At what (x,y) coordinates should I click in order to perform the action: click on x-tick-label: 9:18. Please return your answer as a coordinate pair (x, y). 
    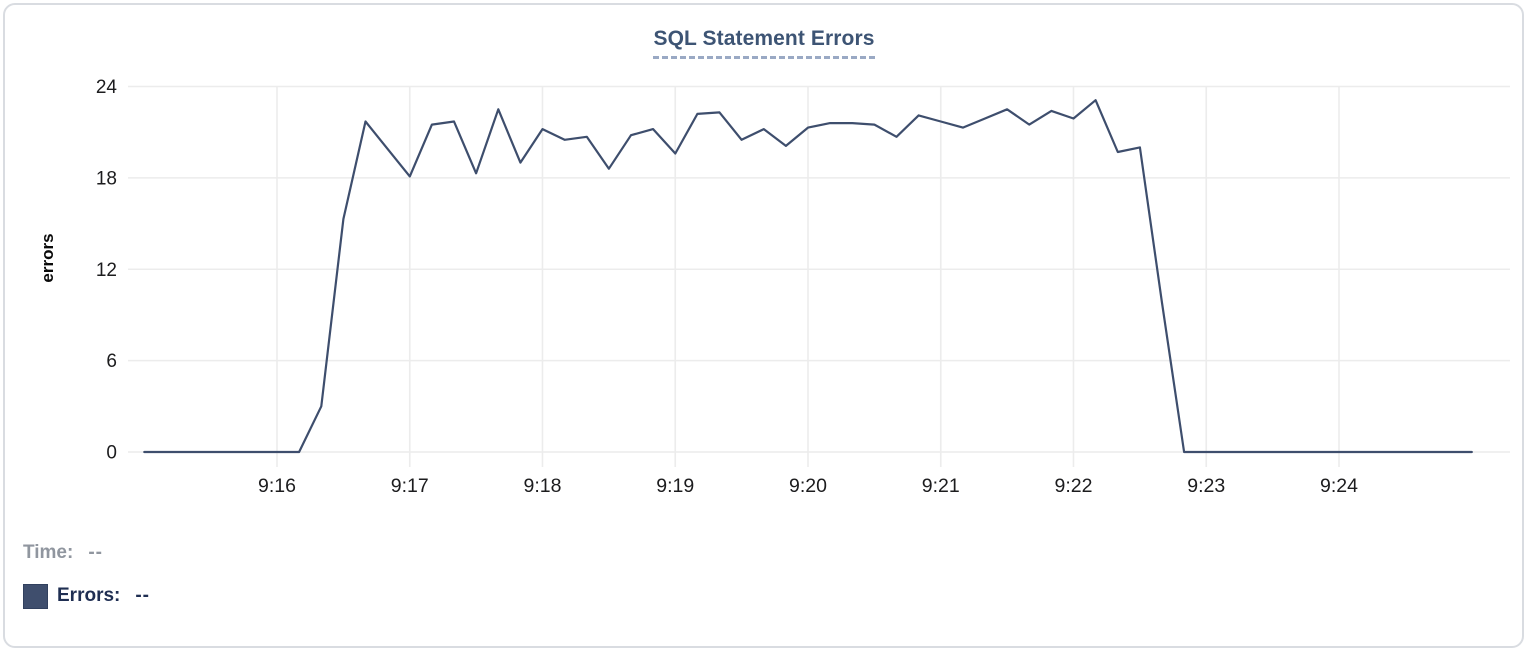
    Looking at the image, I should click on (543, 486).